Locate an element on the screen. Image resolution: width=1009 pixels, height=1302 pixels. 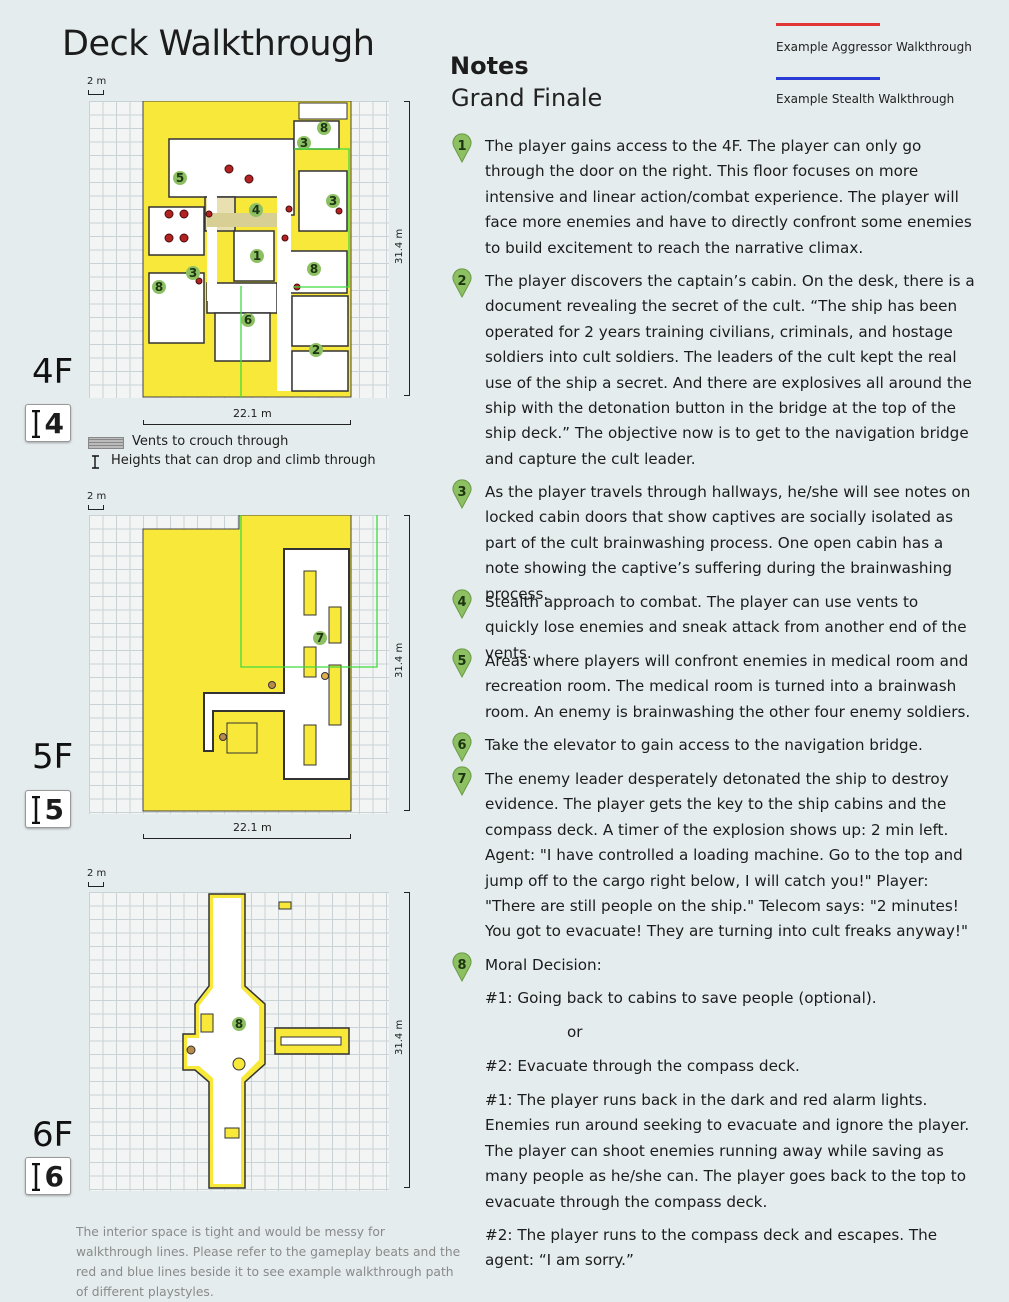
floor-badge-6f: 6 is located at coordinates (48, 1176).